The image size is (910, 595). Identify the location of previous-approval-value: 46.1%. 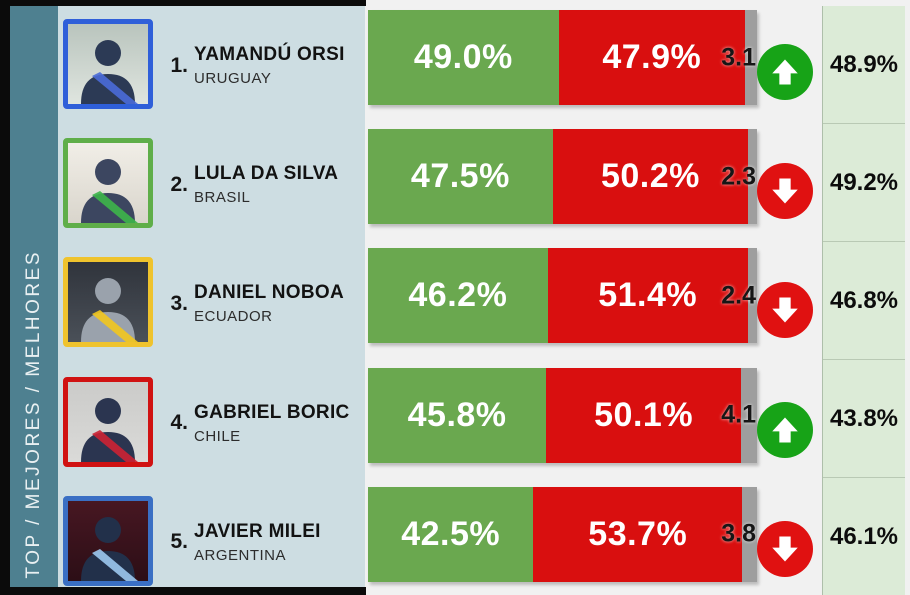
(864, 536).